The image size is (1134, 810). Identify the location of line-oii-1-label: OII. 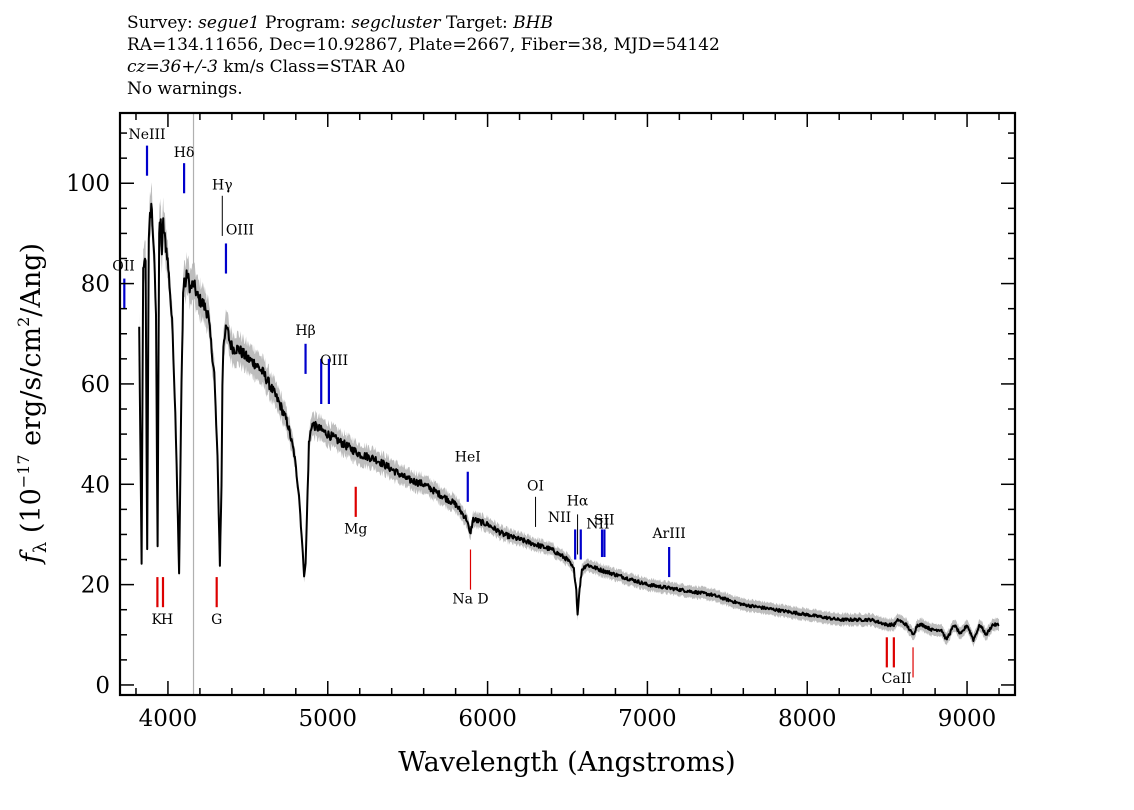
(123, 267).